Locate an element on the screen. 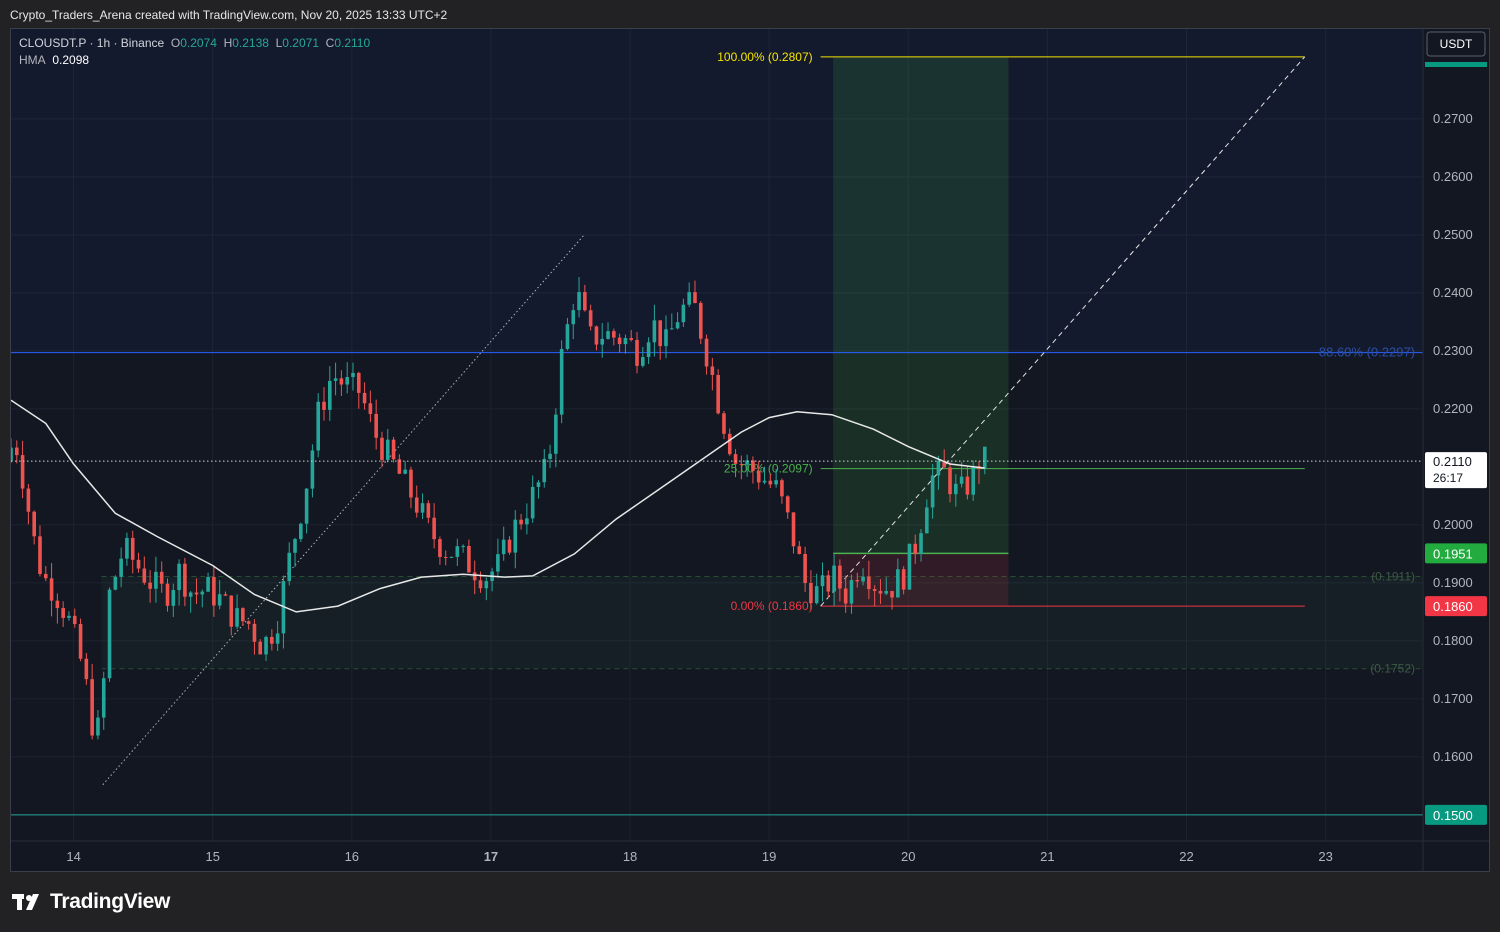  open-label: O is located at coordinates (175, 43).